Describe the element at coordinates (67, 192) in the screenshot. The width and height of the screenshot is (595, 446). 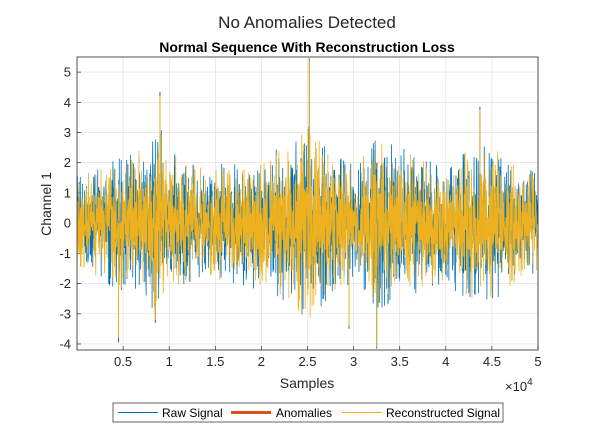
I see `y-tick-label: 1` at that location.